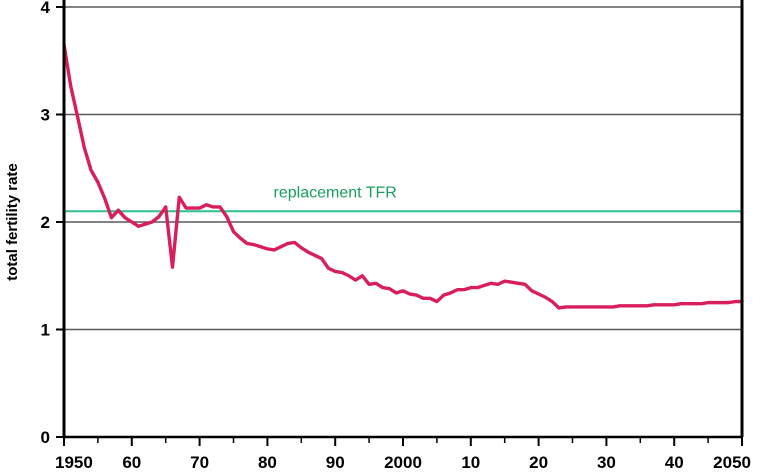  I want to click on y-tick-label-2: 2, so click(45, 222).